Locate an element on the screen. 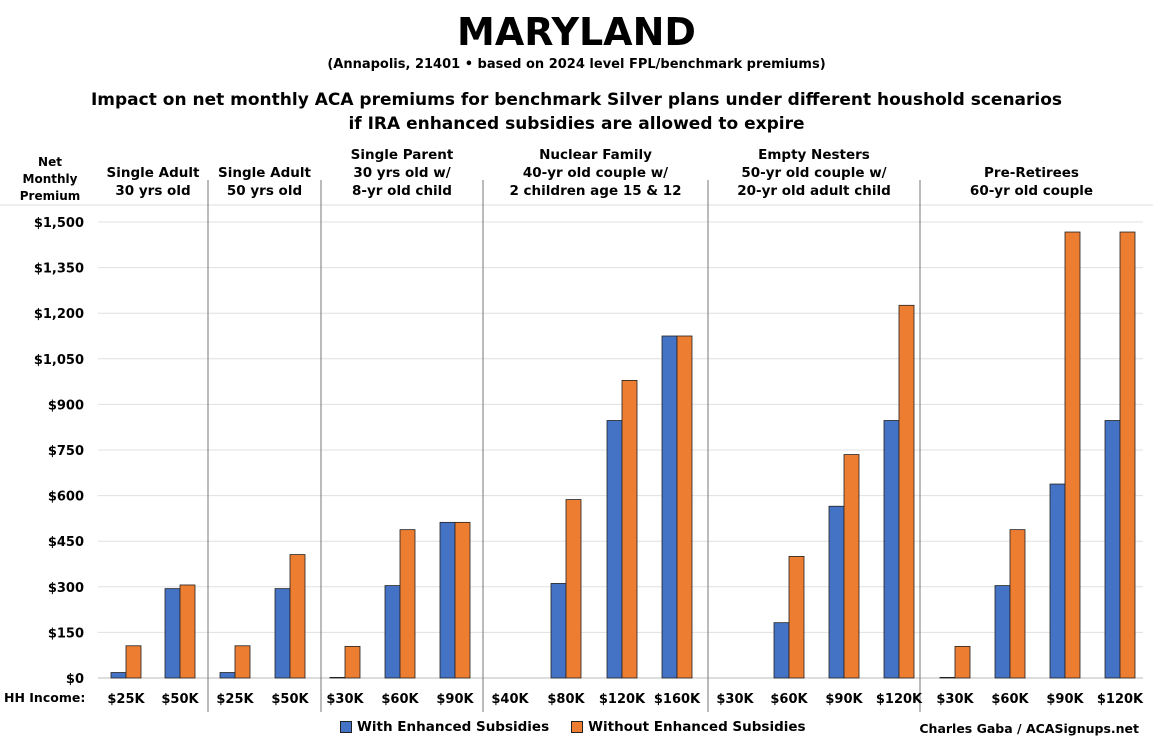  y-tick-label: $450 is located at coordinates (66, 542).